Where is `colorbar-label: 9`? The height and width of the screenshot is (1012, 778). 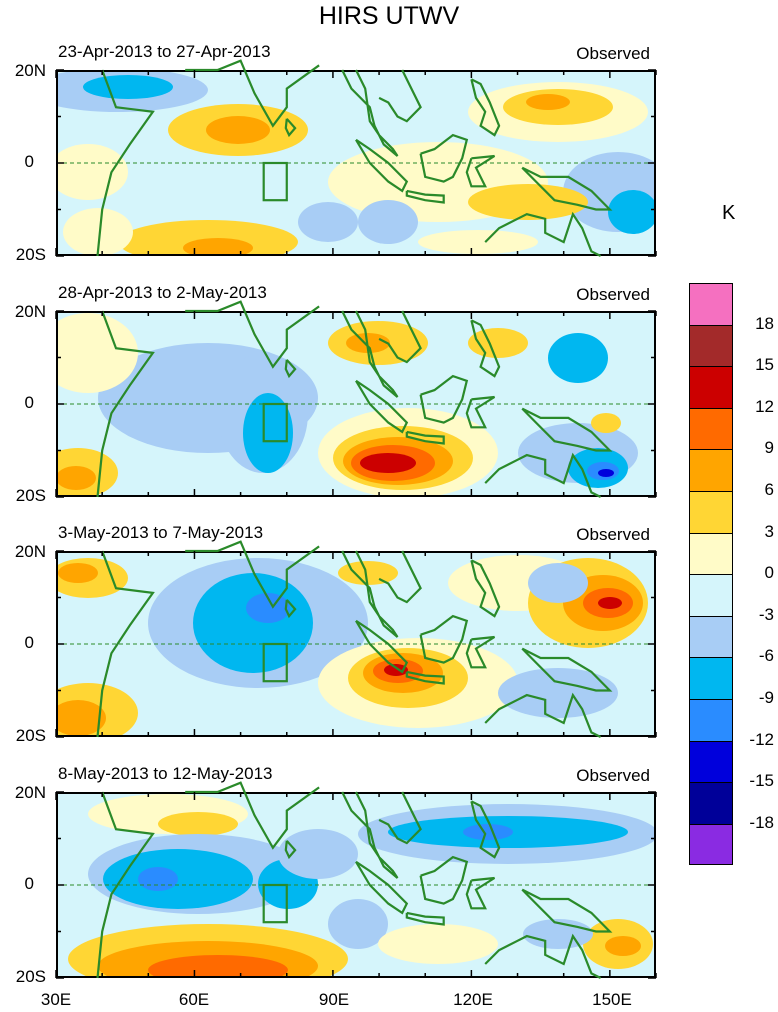 colorbar-label: 9 is located at coordinates (769, 448).